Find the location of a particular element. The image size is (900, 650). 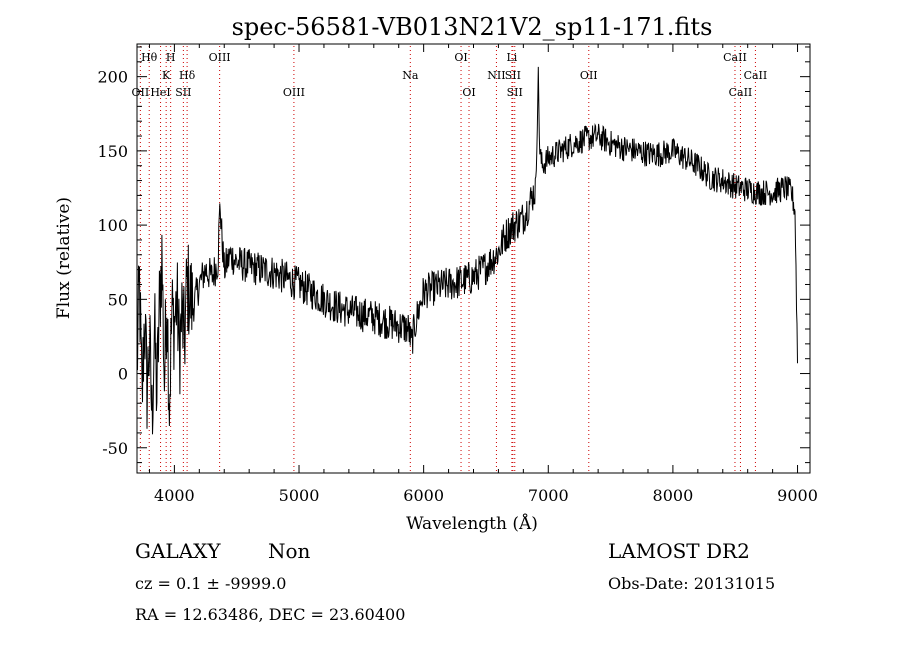

chart-title: spec-56581-VB013N21V2_sp11-171.fits is located at coordinates (472, 27).